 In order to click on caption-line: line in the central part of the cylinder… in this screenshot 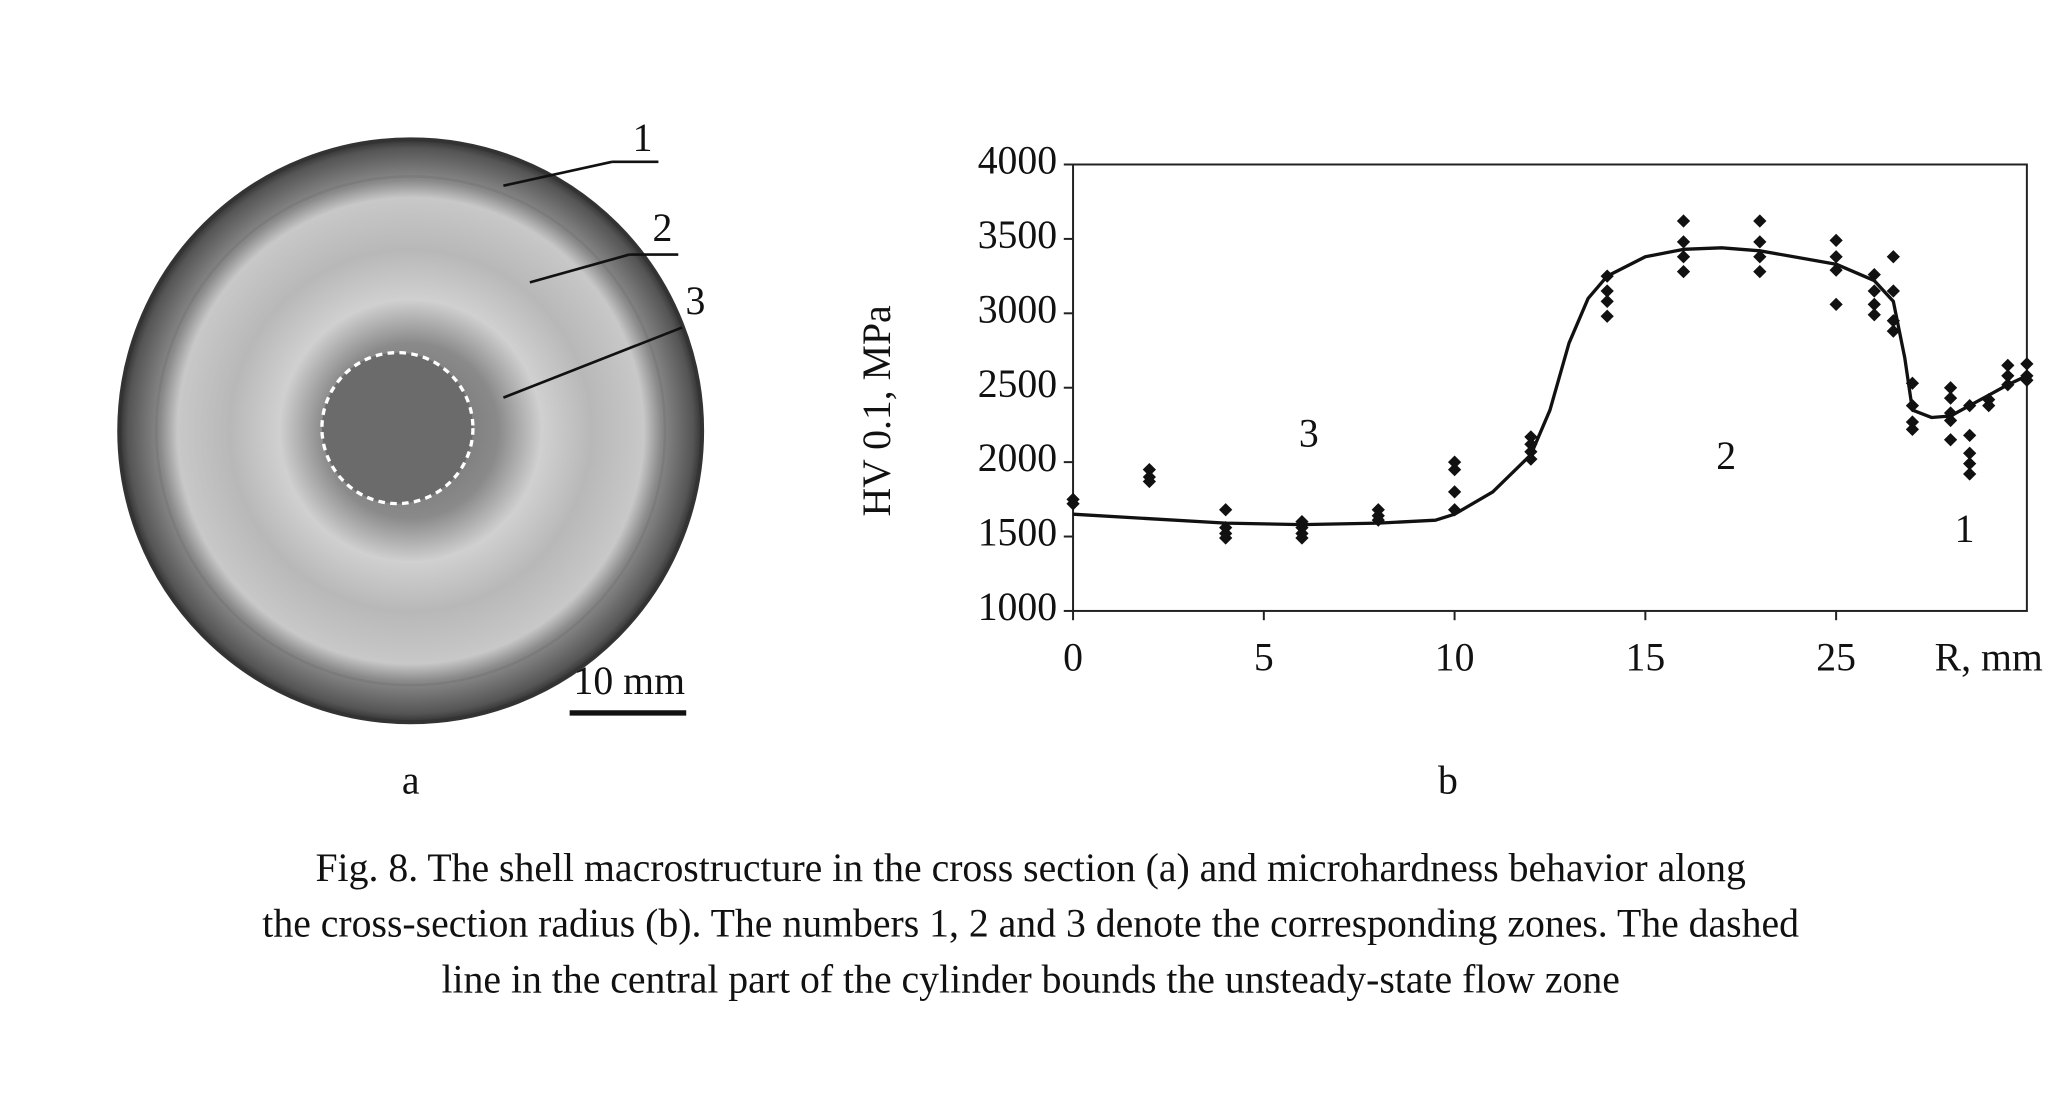, I will do `click(1030, 979)`.